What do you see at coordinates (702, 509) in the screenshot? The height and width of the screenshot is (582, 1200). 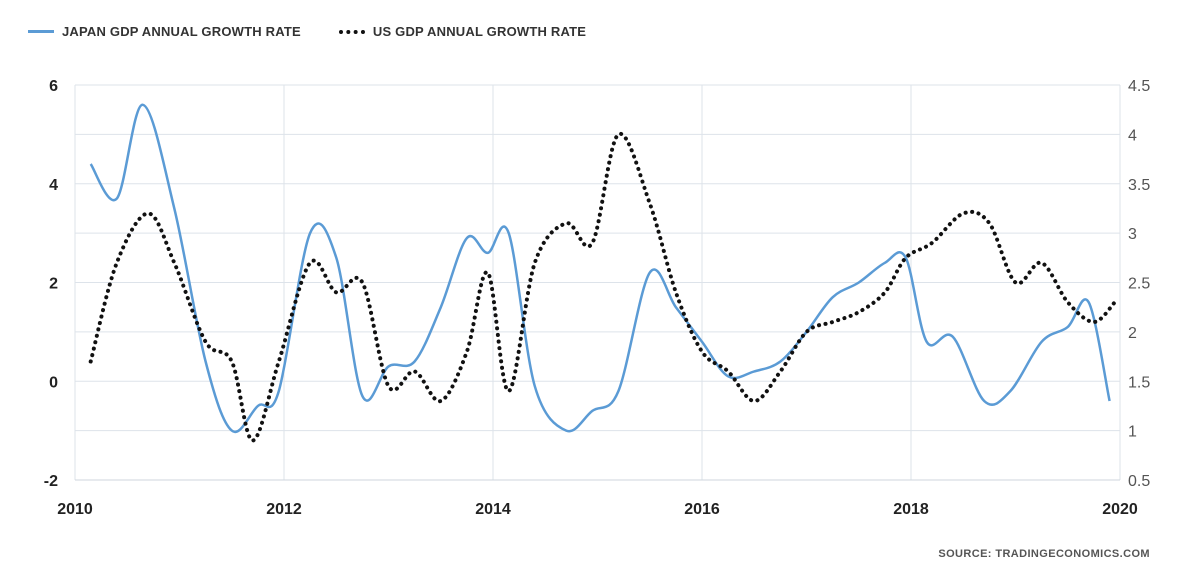 I see `x-tick-label: 2016` at bounding box center [702, 509].